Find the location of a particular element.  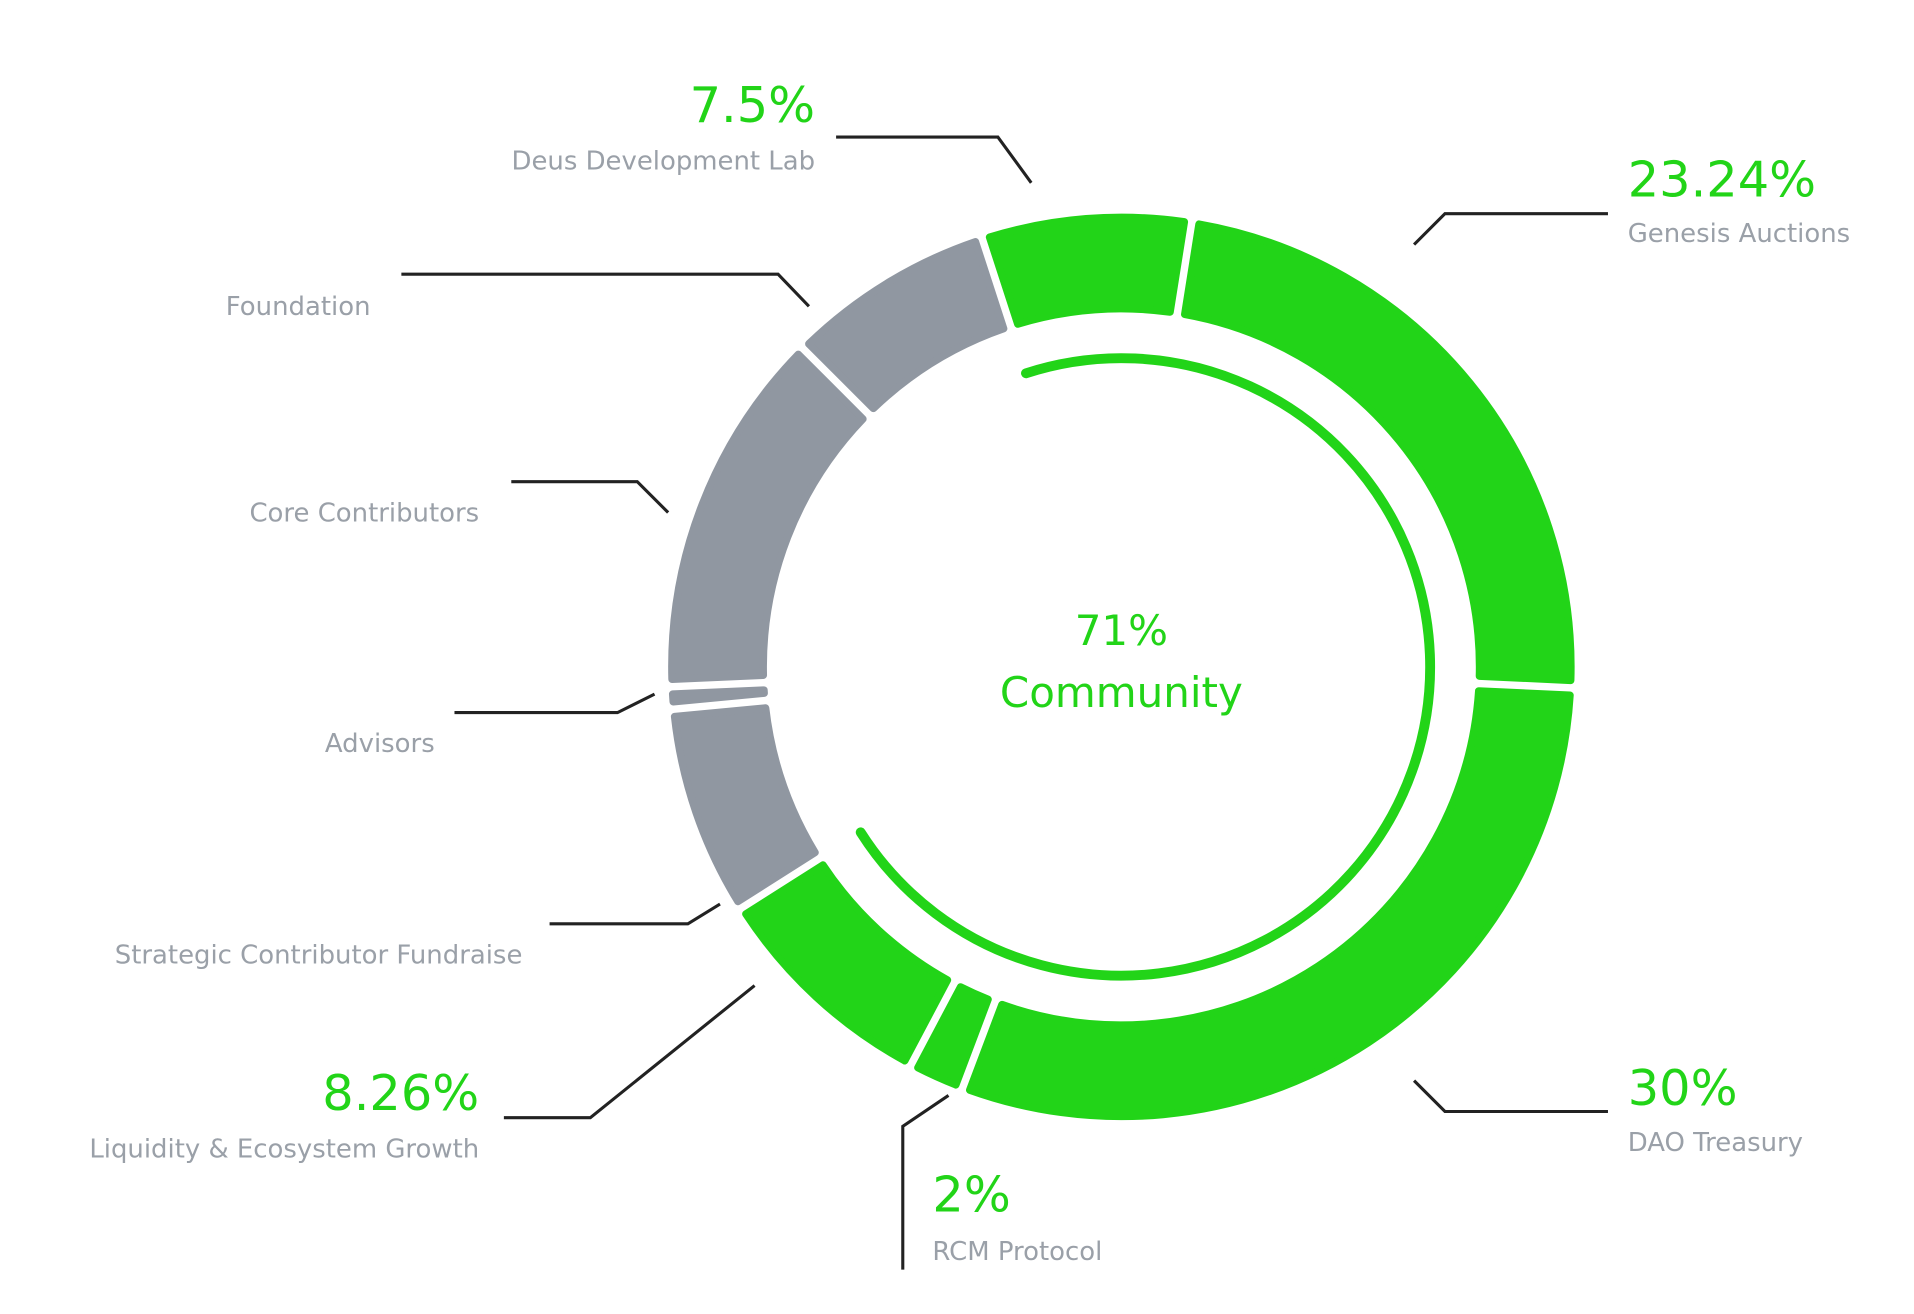

slice-label: DAO Treasury is located at coordinates (1715, 1143).